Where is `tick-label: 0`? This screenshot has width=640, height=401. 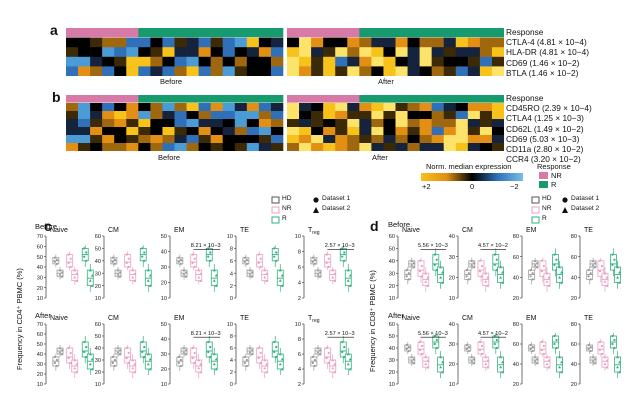
tick-label: 0 is located at coordinates (231, 299).